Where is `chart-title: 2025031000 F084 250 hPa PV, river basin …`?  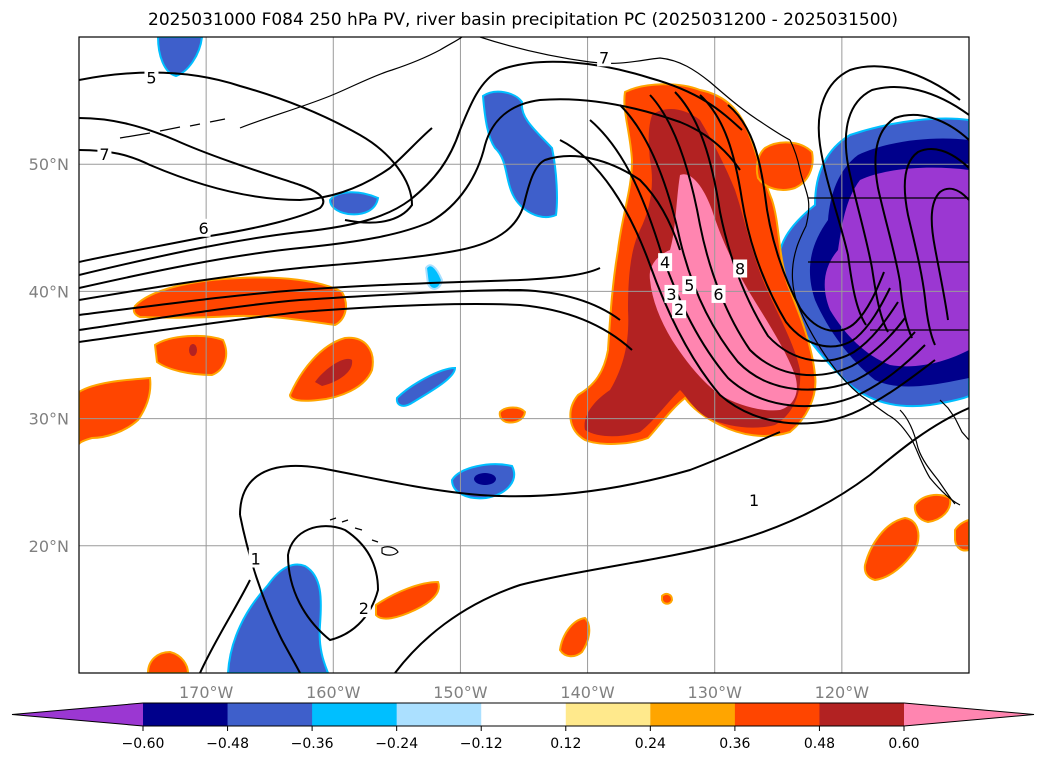
chart-title: 2025031000 F084 250 hPa PV, river basin … is located at coordinates (523, 20).